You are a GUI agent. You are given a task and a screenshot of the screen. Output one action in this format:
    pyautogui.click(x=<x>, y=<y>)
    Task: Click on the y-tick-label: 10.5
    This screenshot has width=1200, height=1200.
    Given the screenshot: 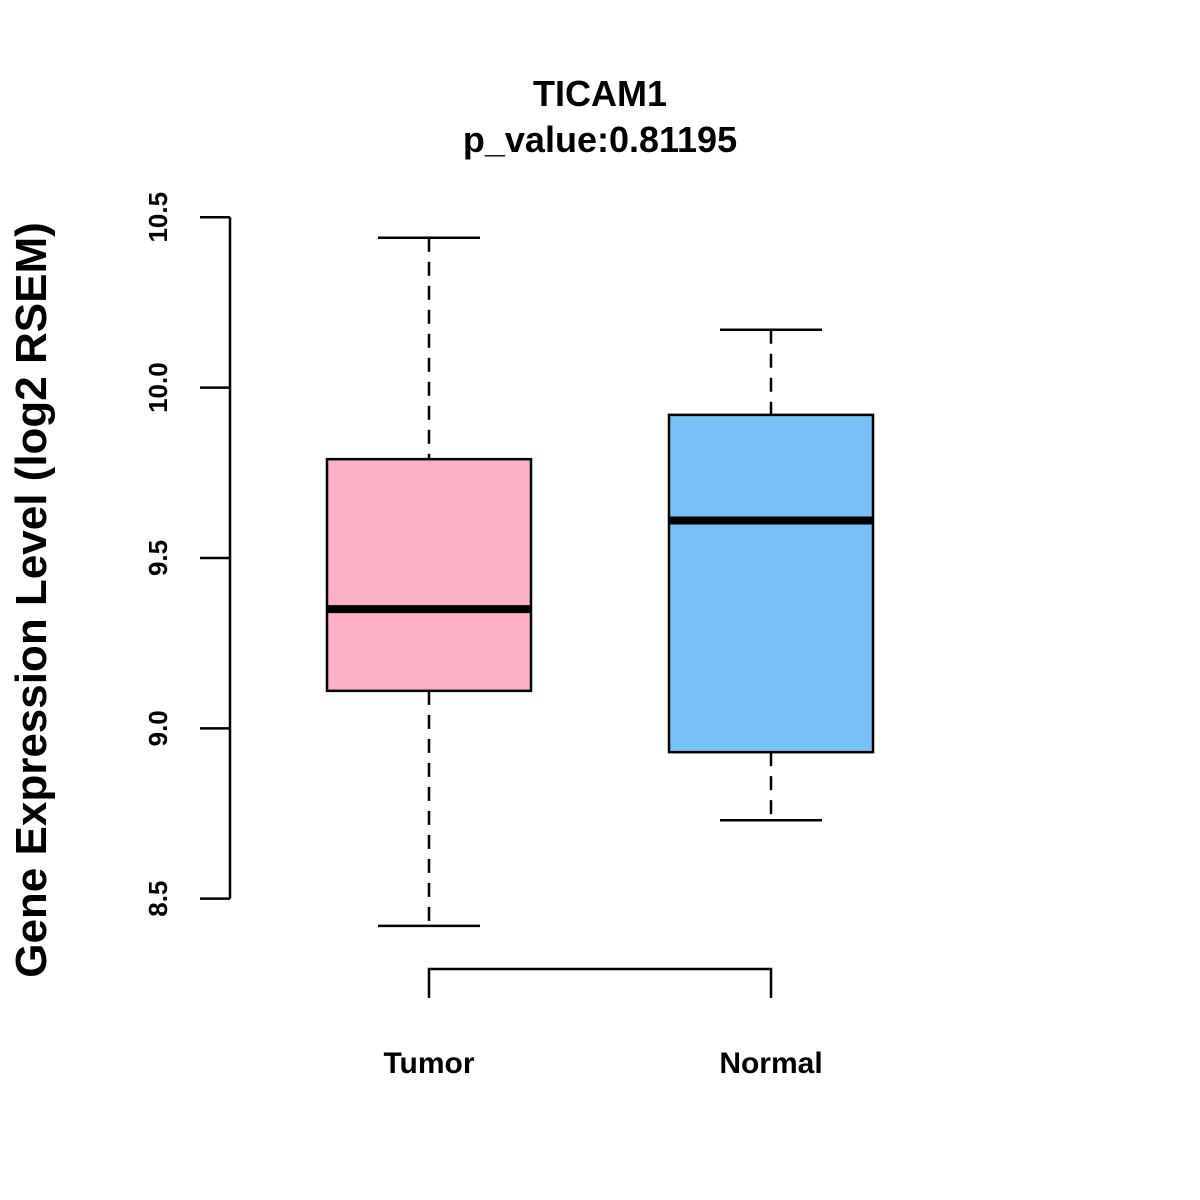 What is the action you would take?
    pyautogui.click(x=158, y=217)
    